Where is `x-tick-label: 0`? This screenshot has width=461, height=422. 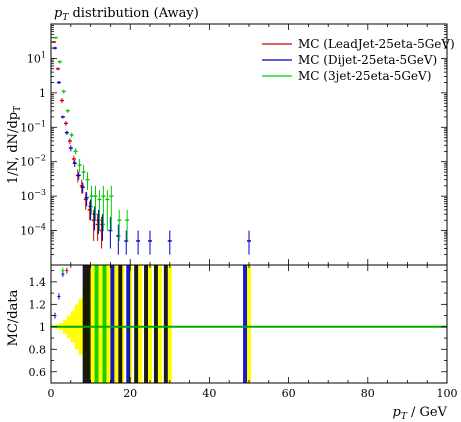 x-tick-label: 0 is located at coordinates (51, 393).